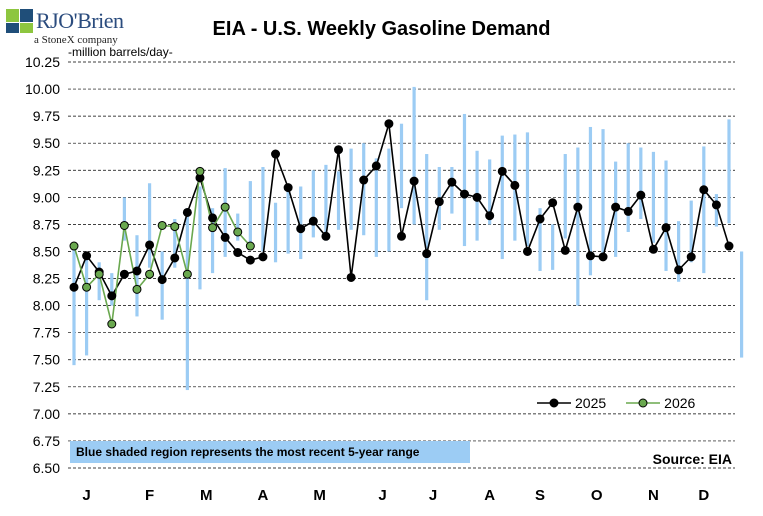 The image size is (763, 516). I want to click on x-month-label: S, so click(540, 495).